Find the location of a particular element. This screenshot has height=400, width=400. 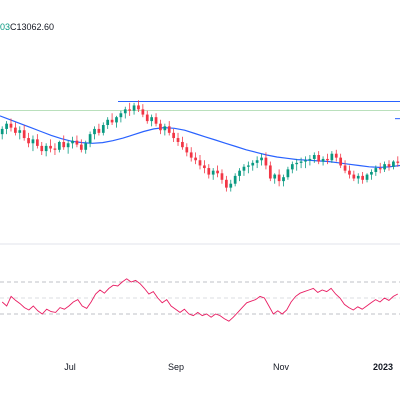

ohlc-close-readout: 03C13062.60 is located at coordinates (27, 27).